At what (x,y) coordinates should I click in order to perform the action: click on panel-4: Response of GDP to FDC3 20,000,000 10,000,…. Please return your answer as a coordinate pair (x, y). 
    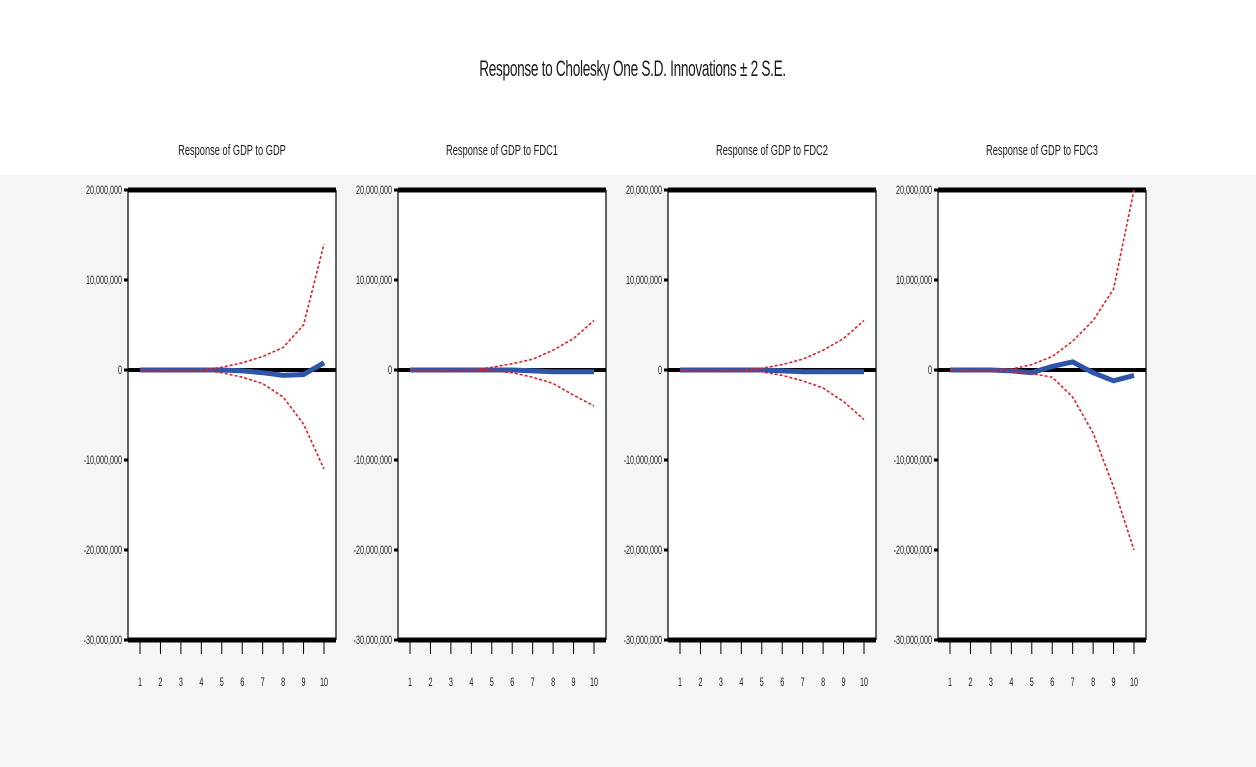
    Looking at the image, I should click on (1020, 416).